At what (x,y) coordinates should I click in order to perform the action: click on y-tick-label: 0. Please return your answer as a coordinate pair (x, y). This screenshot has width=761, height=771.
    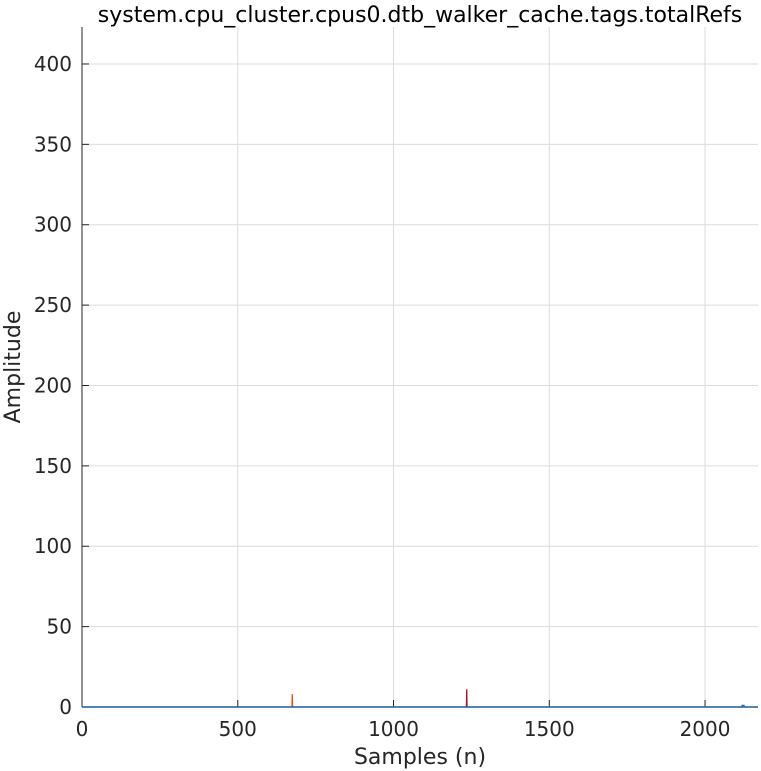
    Looking at the image, I should click on (65, 707).